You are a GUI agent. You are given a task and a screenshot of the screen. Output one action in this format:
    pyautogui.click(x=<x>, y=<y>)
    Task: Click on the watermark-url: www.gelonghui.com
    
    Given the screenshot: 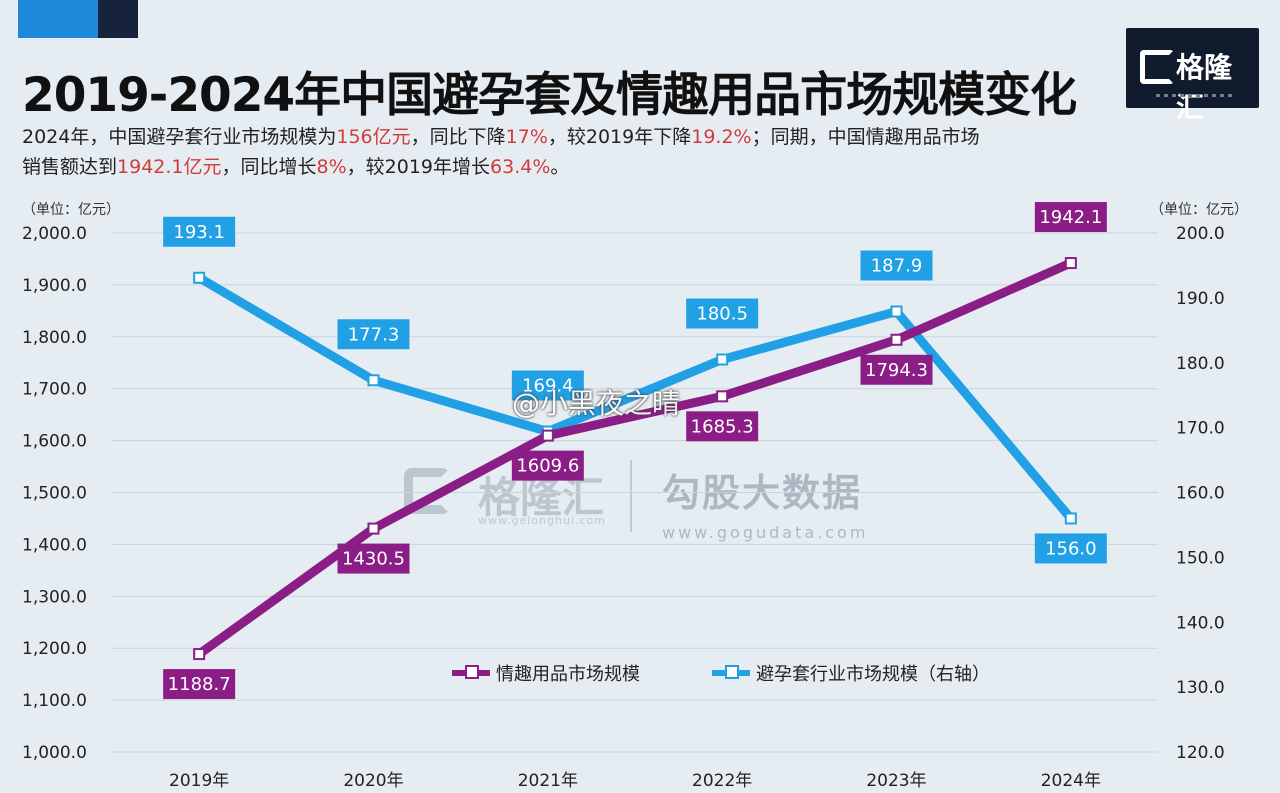 What is the action you would take?
    pyautogui.click(x=542, y=520)
    